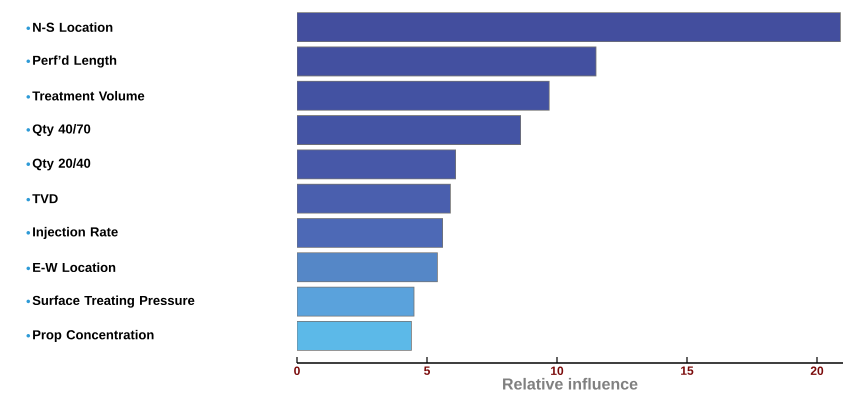  I want to click on y-tick-label: N-S Location, so click(72, 27).